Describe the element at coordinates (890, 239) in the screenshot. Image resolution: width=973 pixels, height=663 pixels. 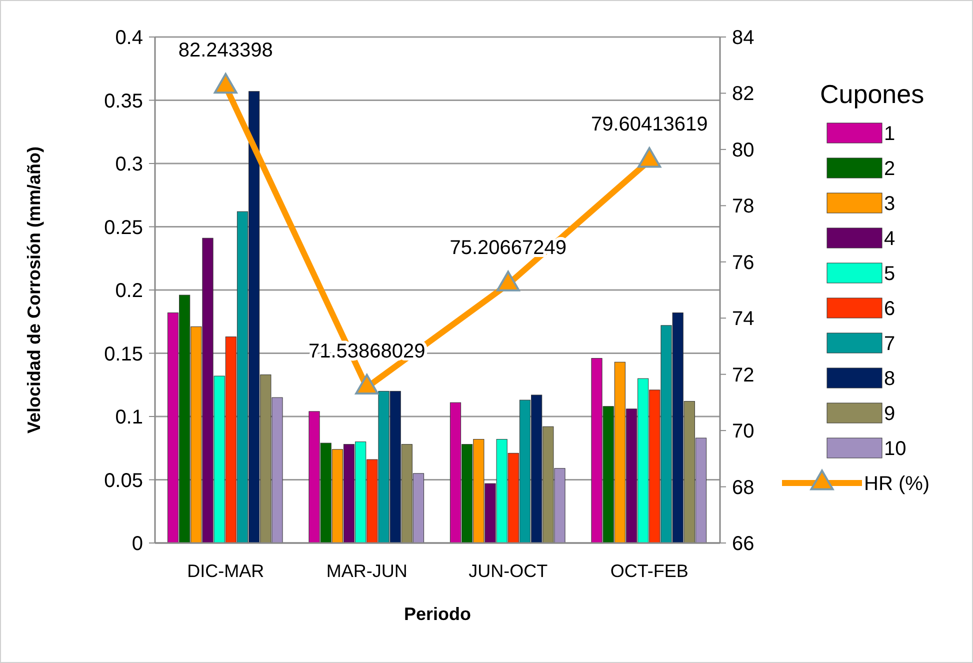
I see `legend-label: 4` at that location.